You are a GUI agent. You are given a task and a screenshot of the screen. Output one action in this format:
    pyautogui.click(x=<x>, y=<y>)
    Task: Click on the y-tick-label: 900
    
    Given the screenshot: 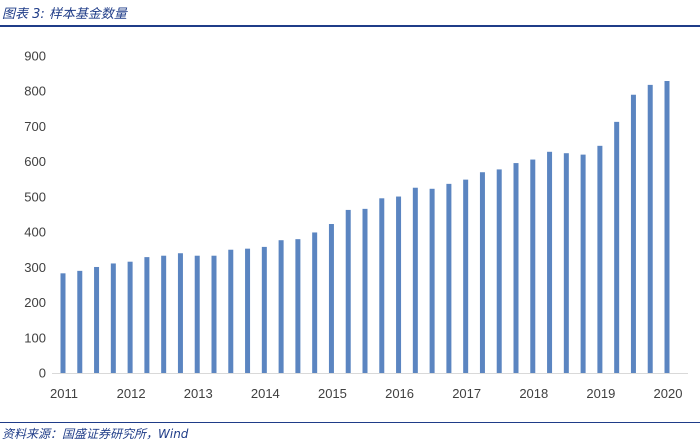 What is the action you would take?
    pyautogui.click(x=35, y=56)
    